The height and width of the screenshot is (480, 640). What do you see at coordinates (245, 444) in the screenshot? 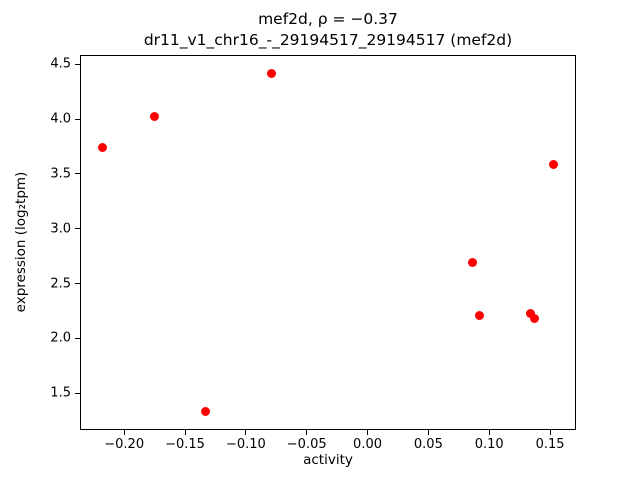
I see `x-tick-label: −0.10` at bounding box center [245, 444].